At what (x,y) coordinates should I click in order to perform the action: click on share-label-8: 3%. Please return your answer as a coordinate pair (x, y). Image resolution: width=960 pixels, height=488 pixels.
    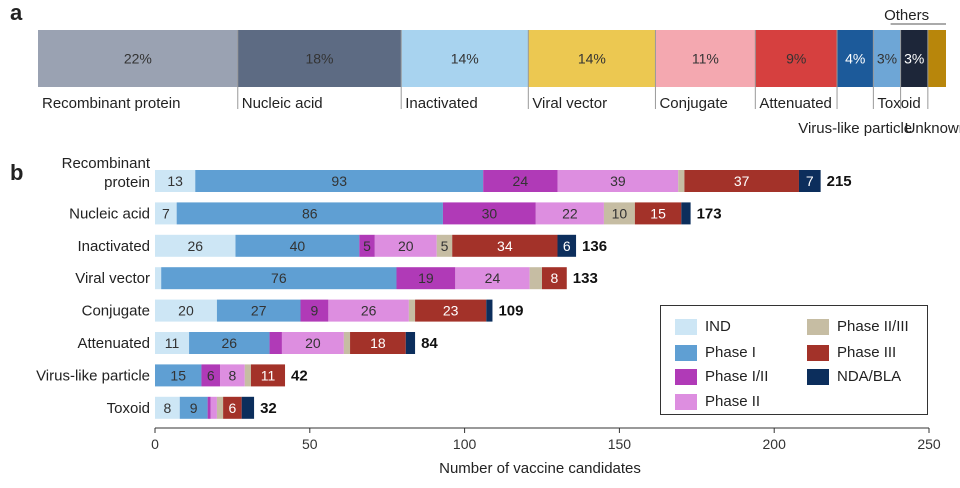
    Looking at the image, I should click on (914, 59).